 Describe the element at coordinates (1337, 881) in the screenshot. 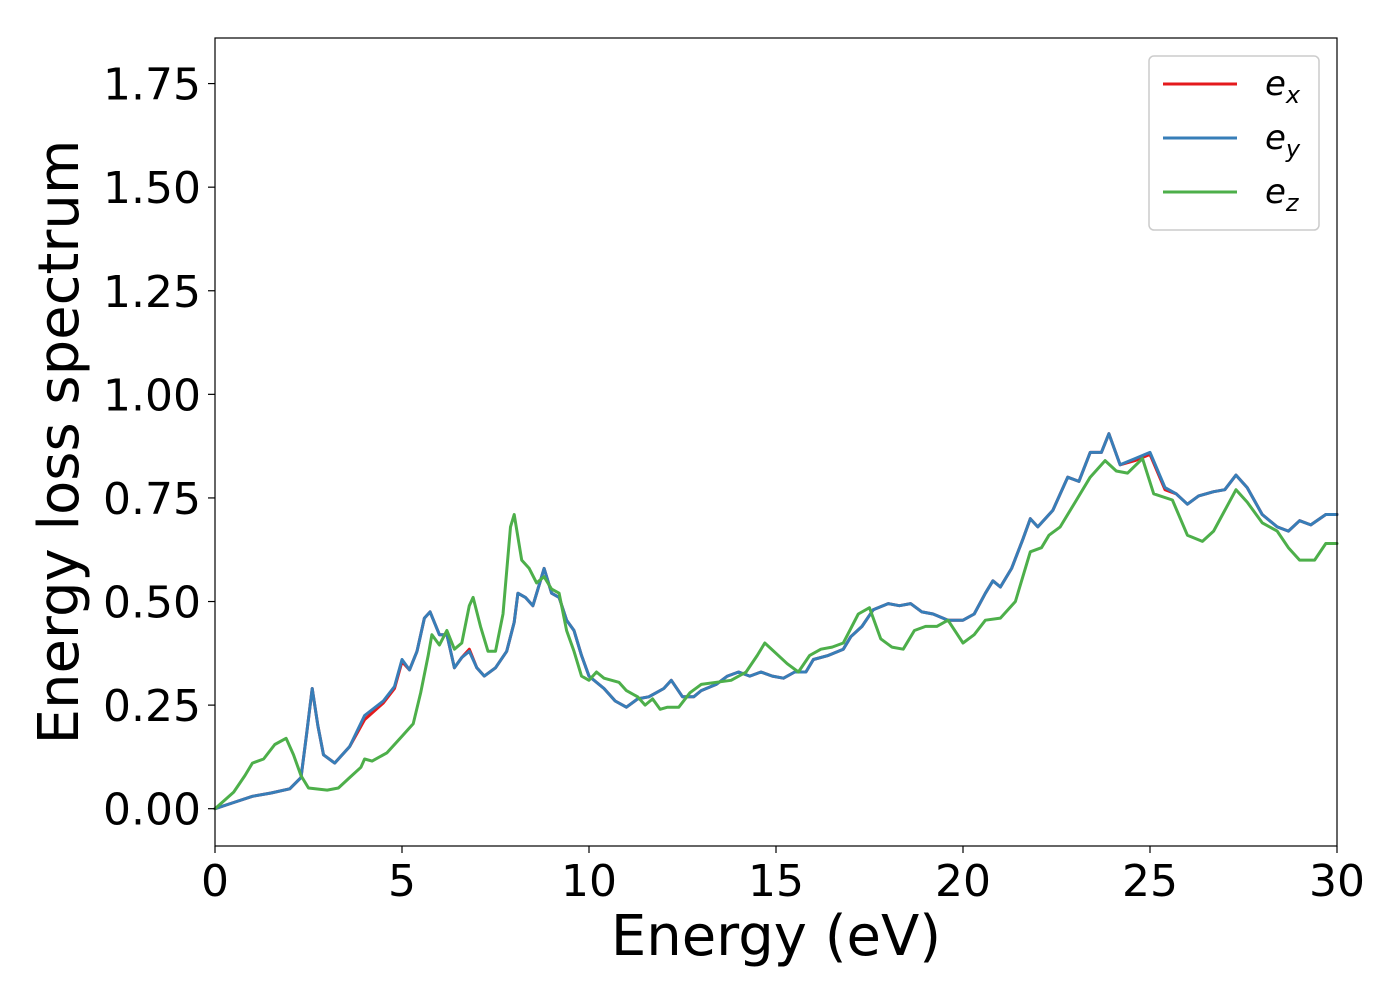

I see `x-tick-label: 30` at that location.